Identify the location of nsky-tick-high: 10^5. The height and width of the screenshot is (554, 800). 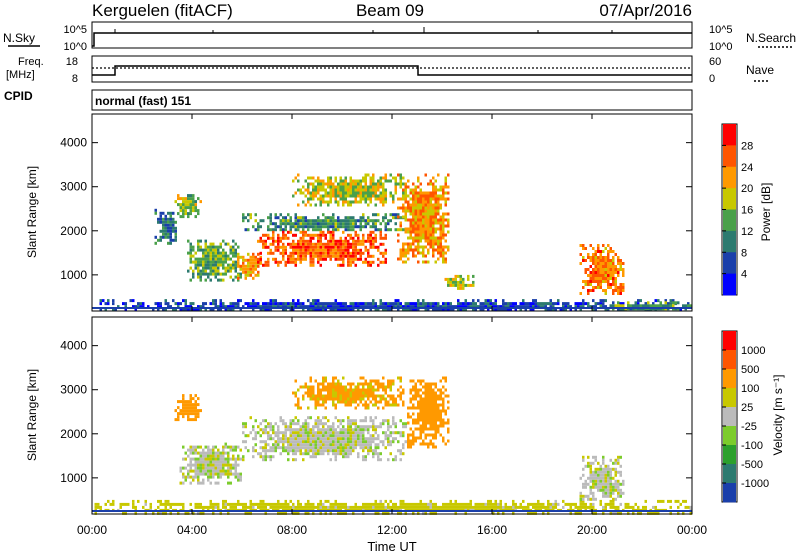
(75, 30).